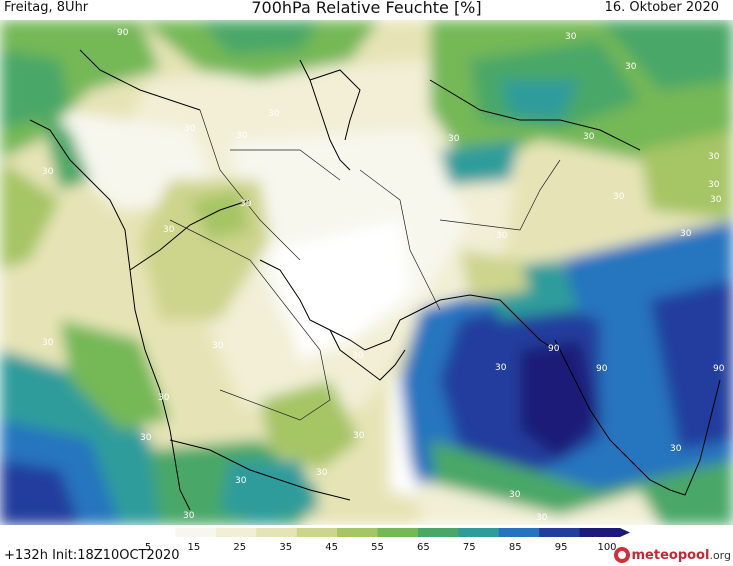 This screenshot has height=566, width=733. I want to click on legend-tick-label: 15, so click(194, 547).